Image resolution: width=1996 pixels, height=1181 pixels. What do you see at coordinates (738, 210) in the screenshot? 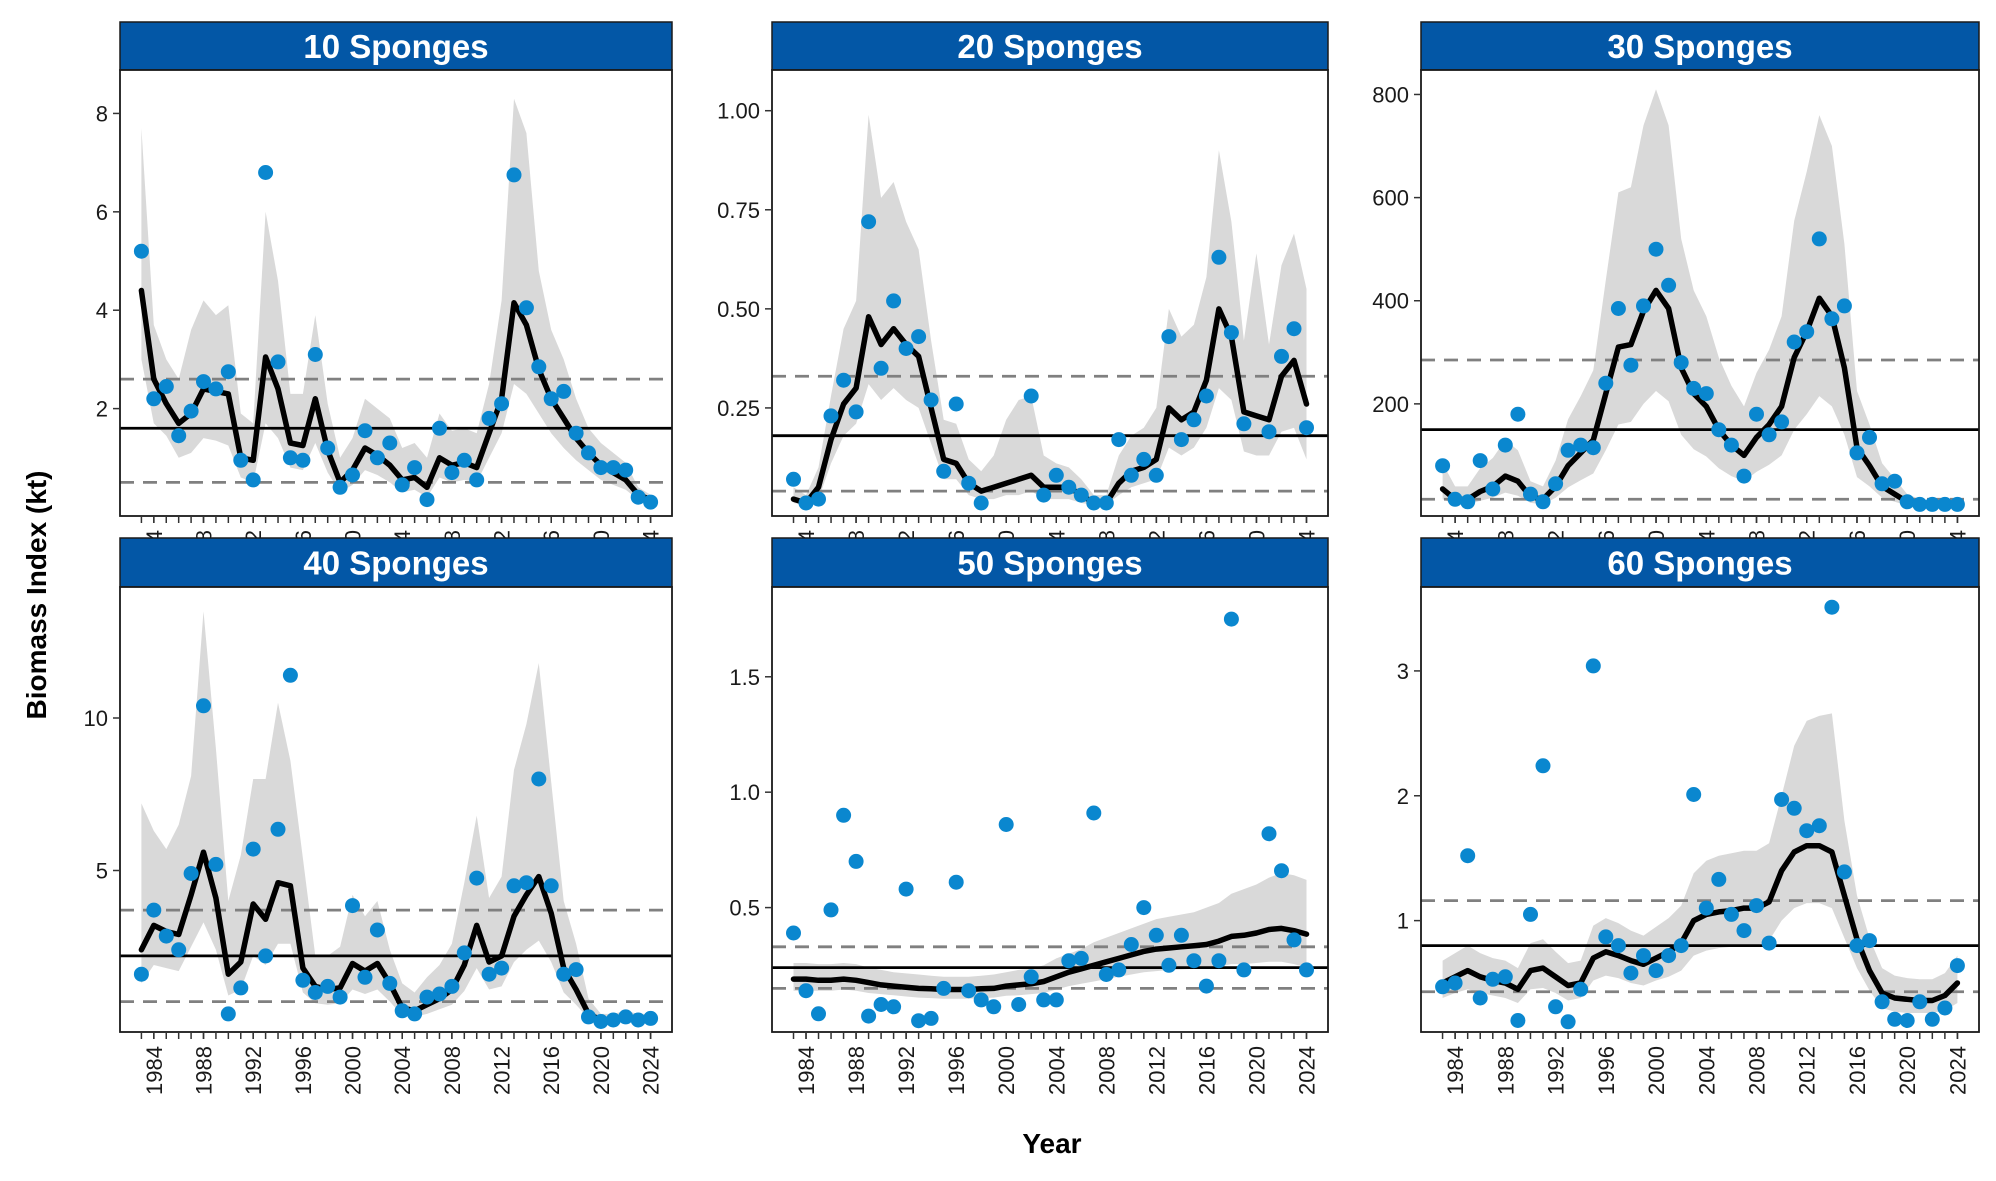
I see `y-tick-label: 0.75` at bounding box center [738, 210].